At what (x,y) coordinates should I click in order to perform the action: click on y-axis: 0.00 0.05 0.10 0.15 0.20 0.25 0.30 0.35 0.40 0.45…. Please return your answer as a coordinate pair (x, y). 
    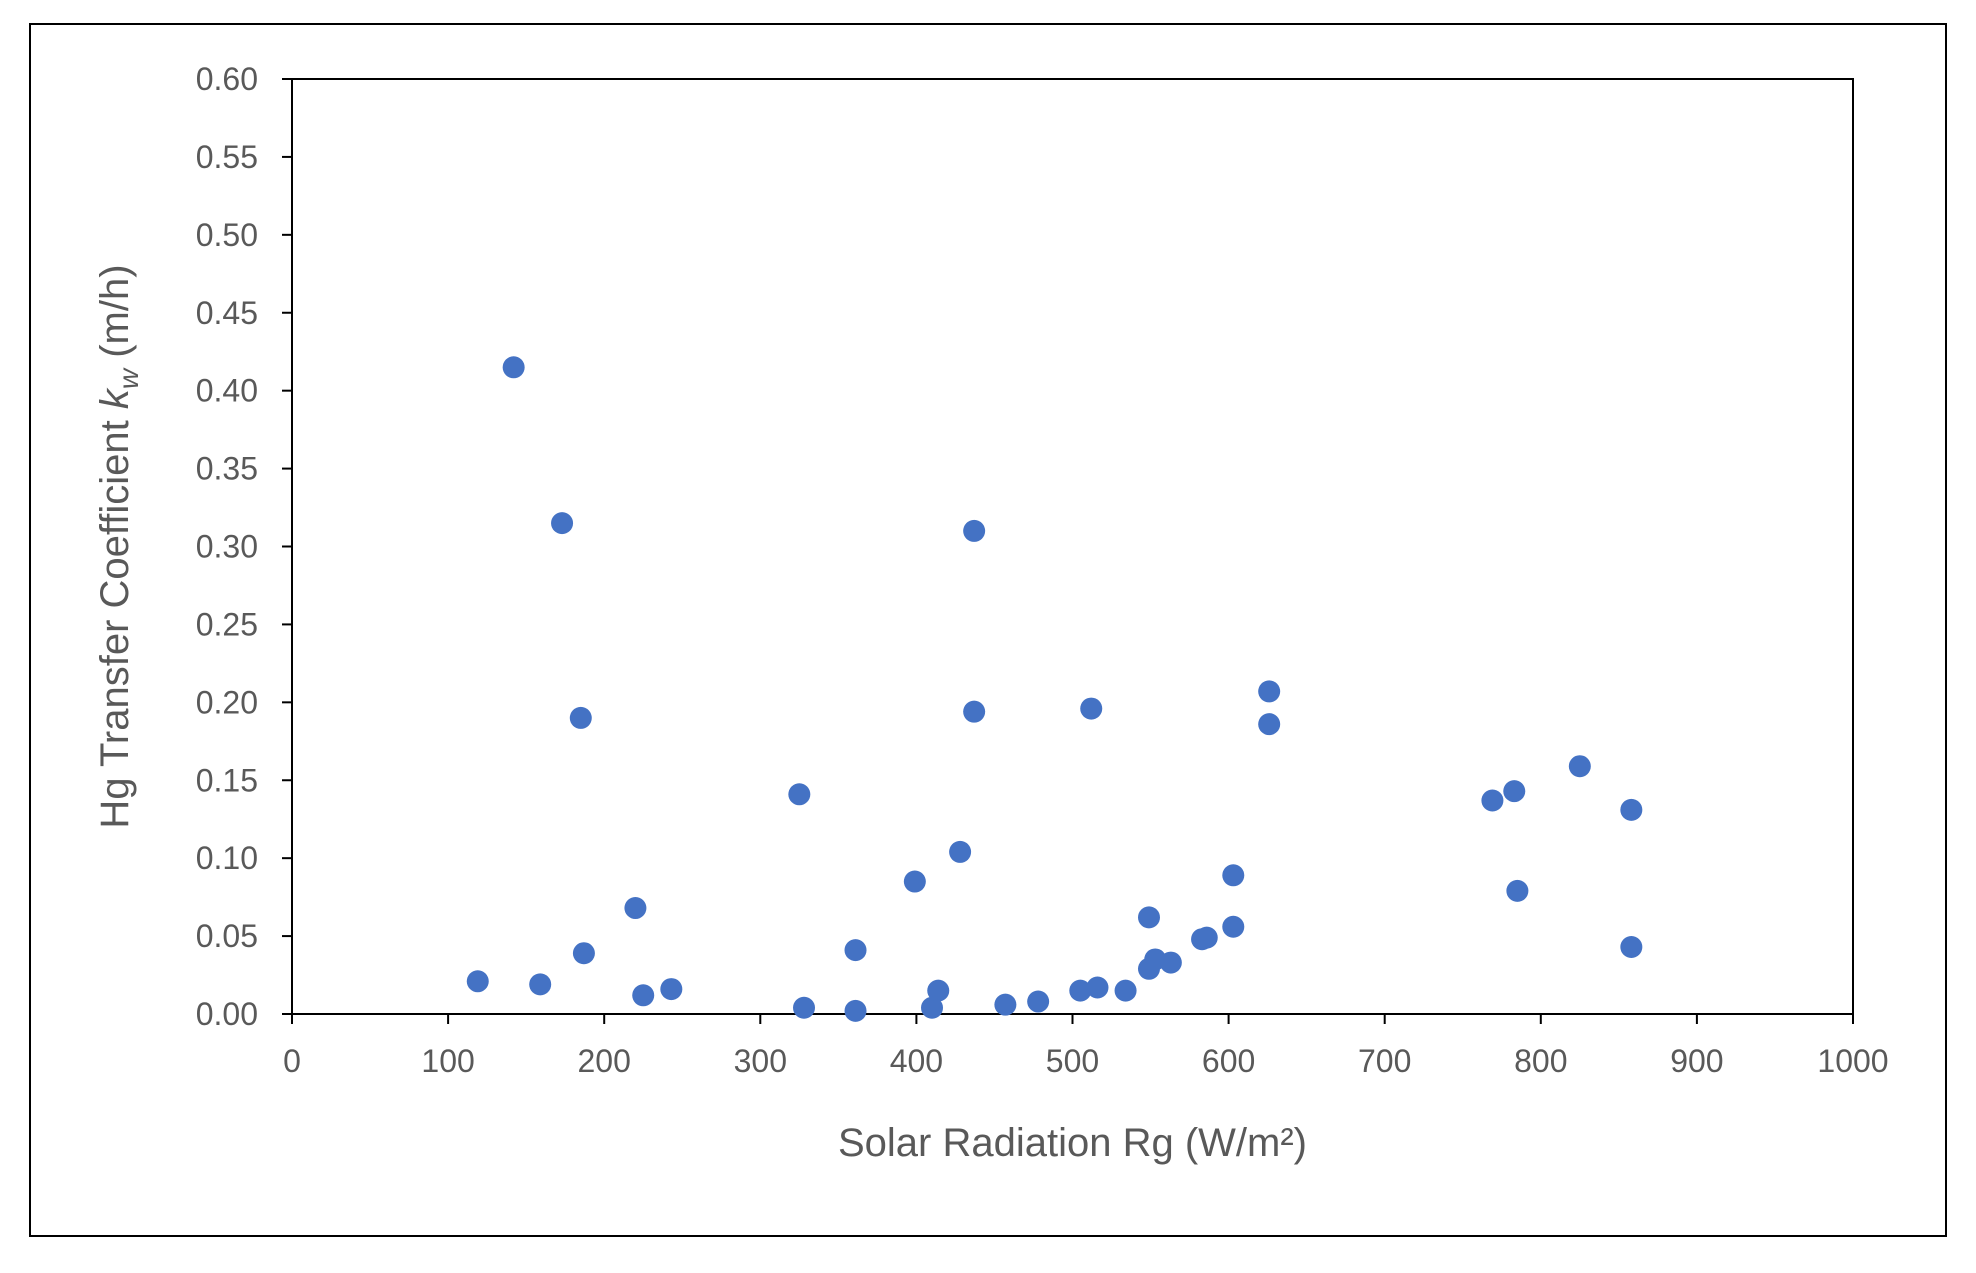
    Looking at the image, I should click on (244, 546).